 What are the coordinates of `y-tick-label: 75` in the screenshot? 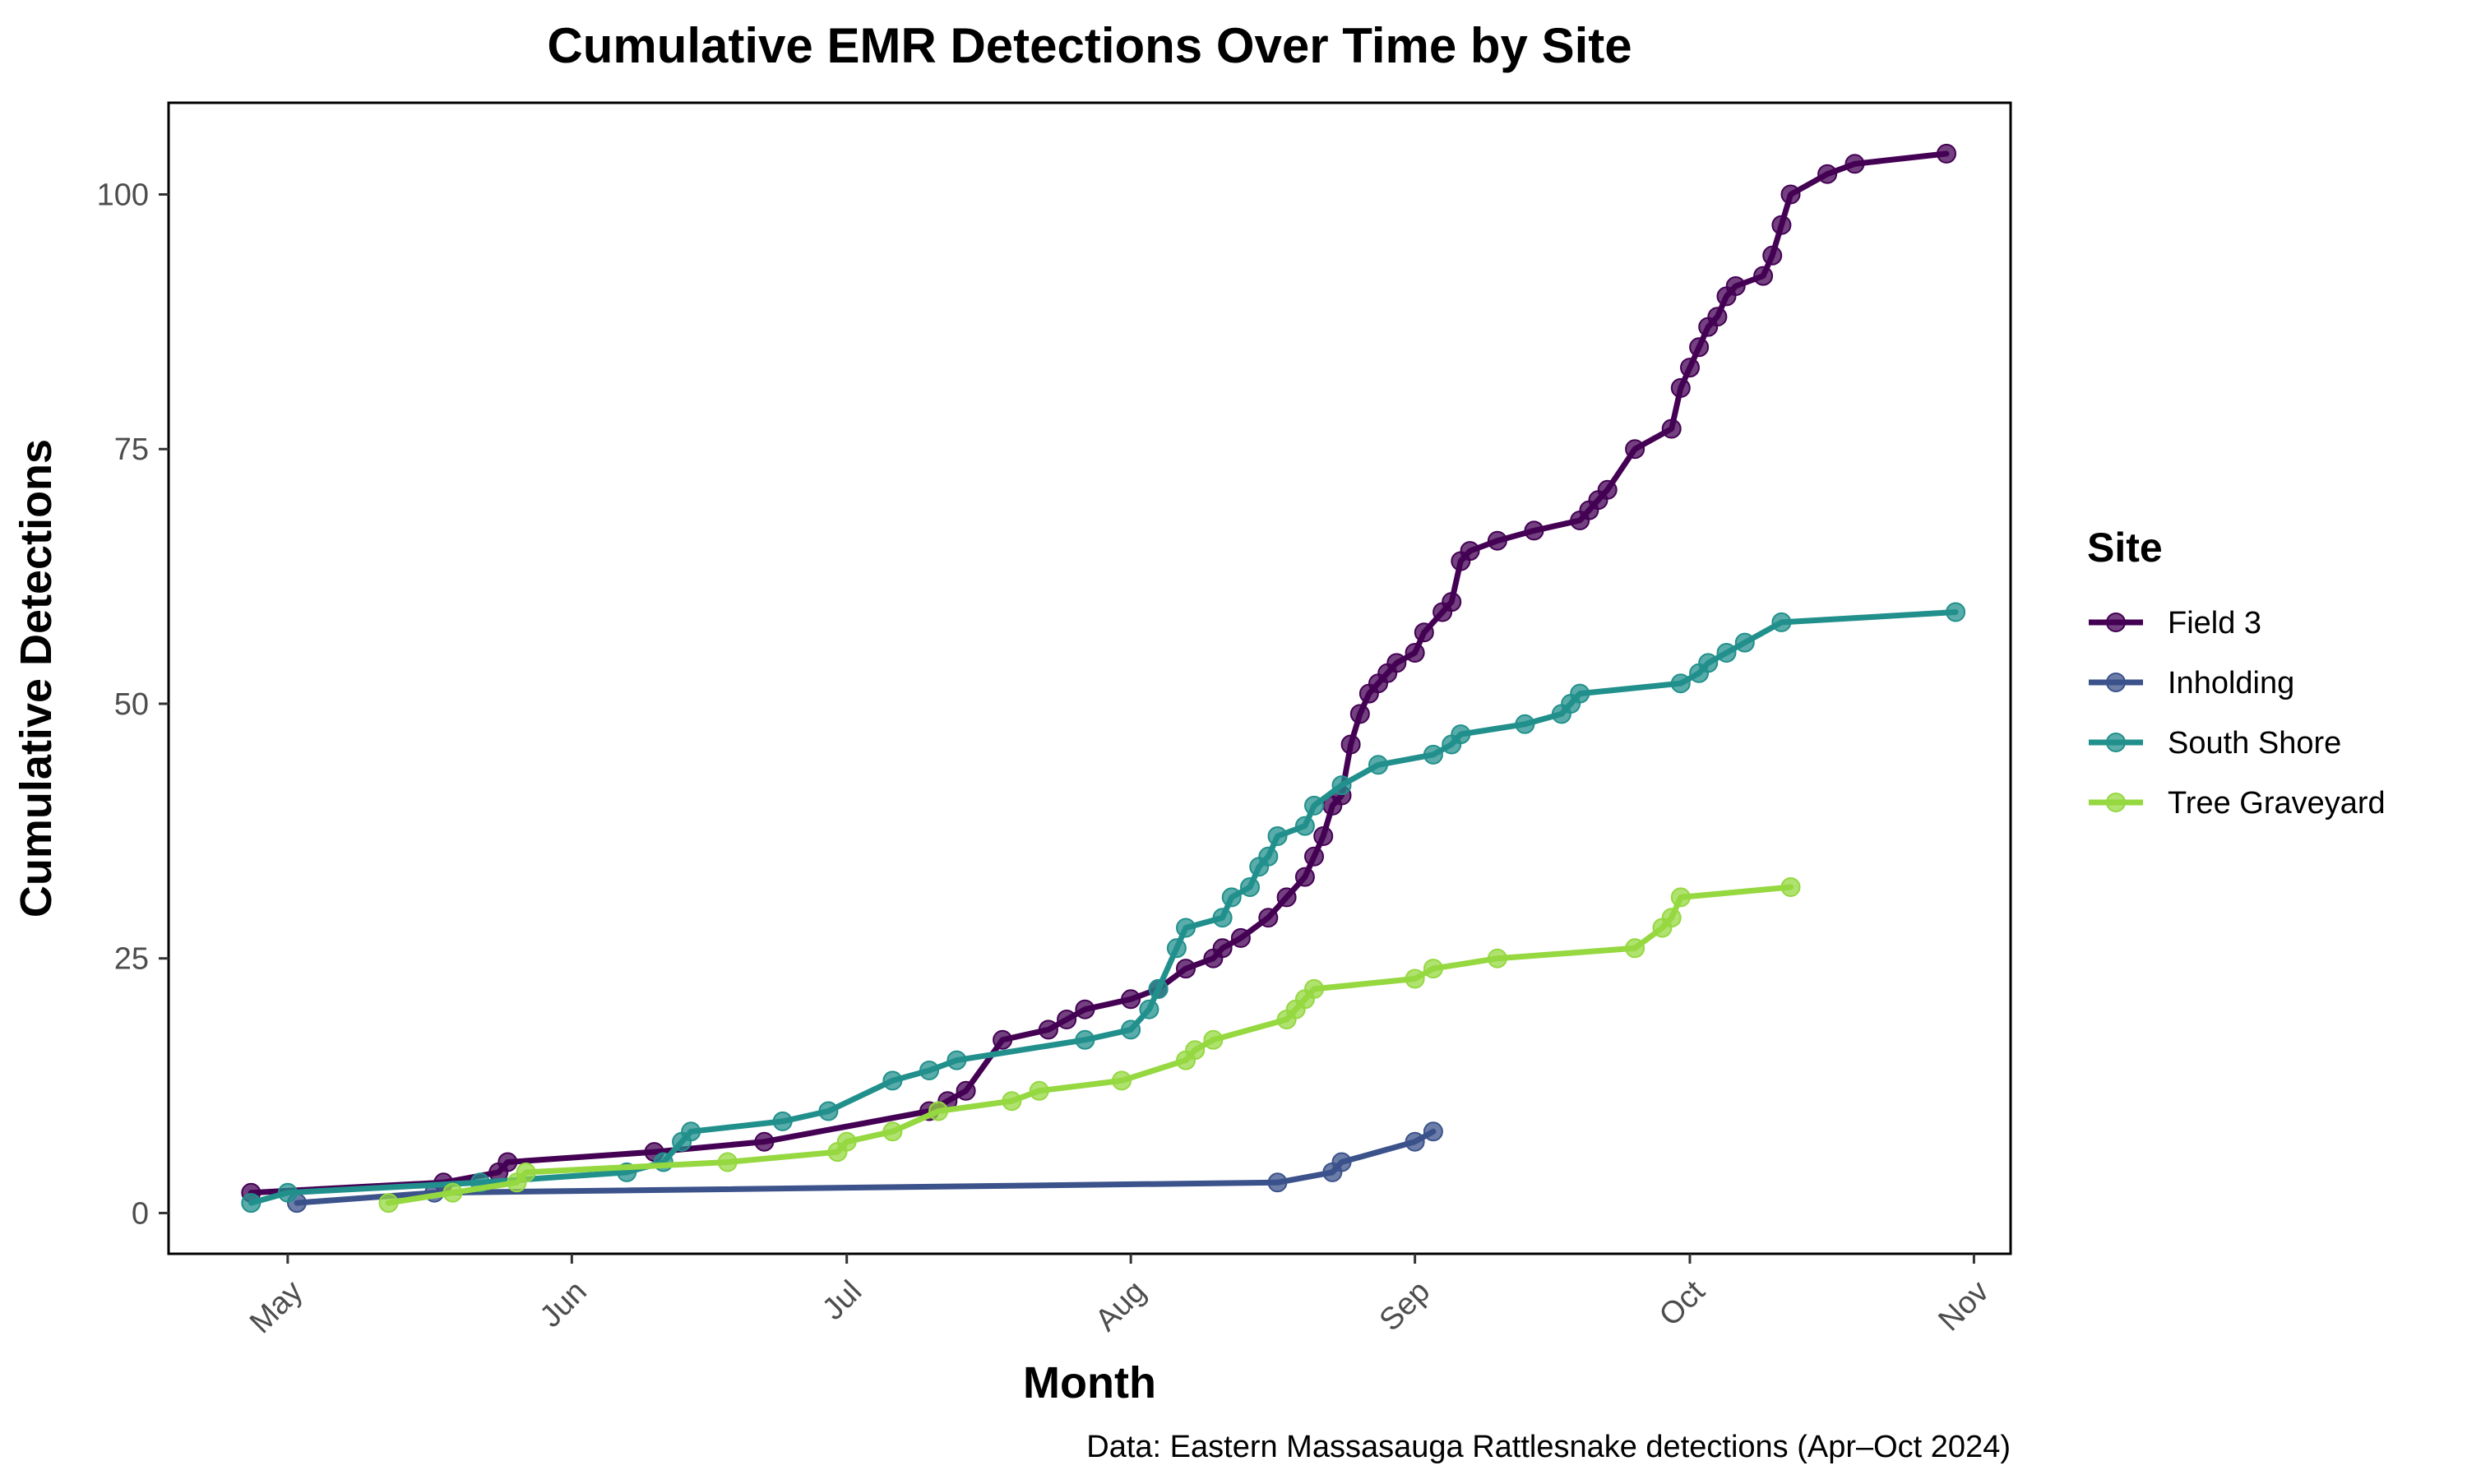 It's located at (131, 449).